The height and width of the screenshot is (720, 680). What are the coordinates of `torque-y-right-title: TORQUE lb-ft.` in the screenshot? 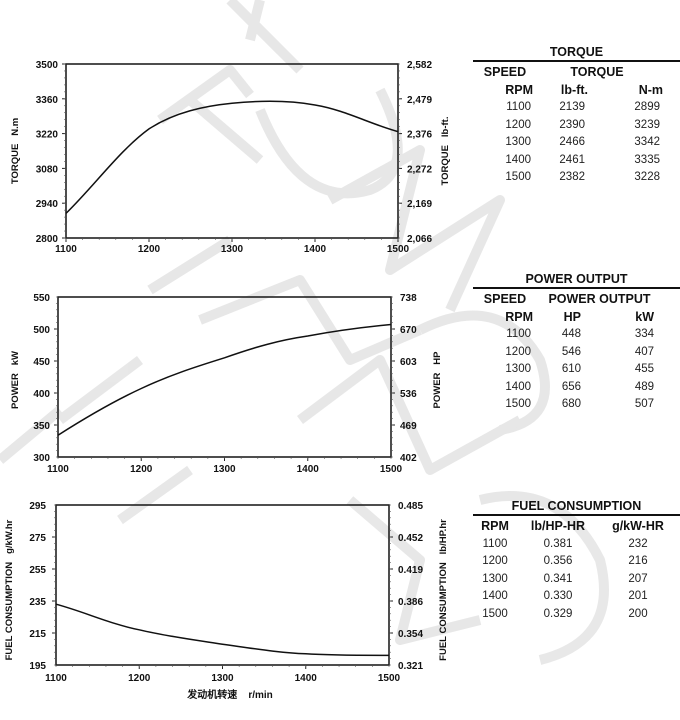 It's located at (445, 151).